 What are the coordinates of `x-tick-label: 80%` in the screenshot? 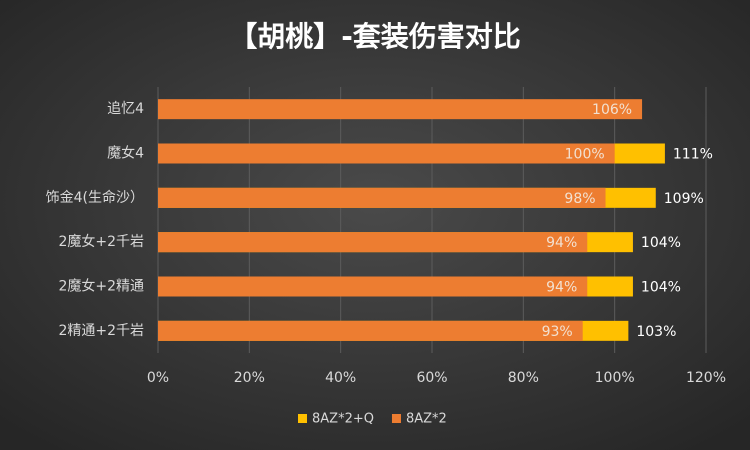 It's located at (523, 378).